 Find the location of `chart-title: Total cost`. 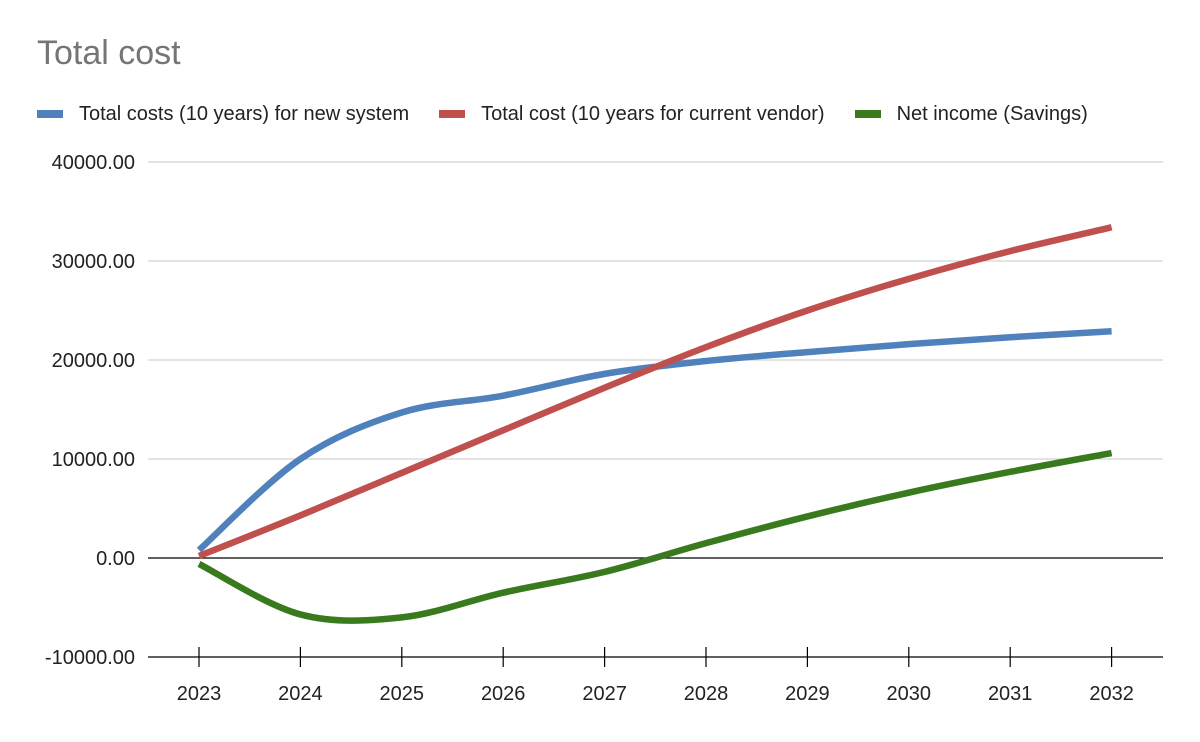

chart-title: Total cost is located at coordinates (109, 53).